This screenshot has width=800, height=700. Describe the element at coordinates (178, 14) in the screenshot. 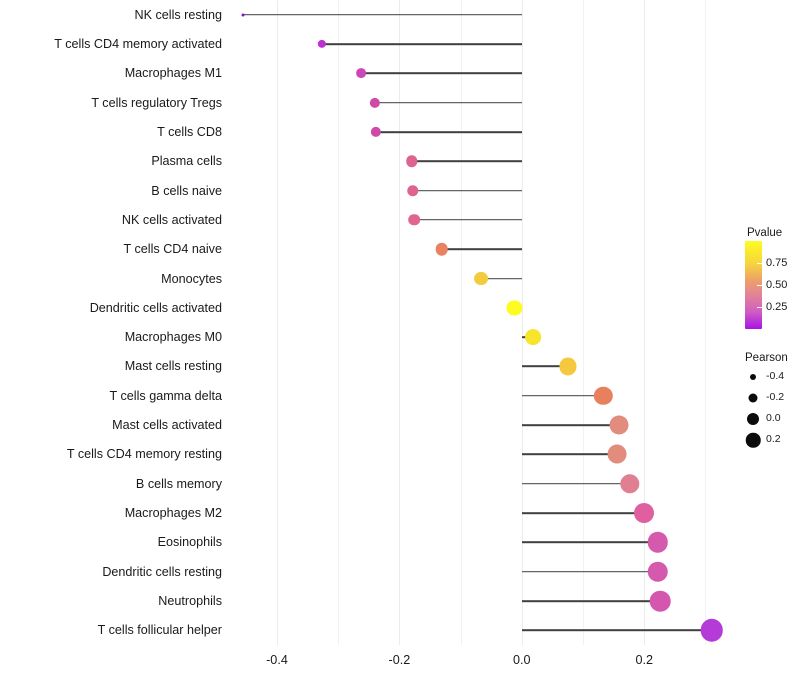

I see `y-axis-label: NK cells resting` at that location.